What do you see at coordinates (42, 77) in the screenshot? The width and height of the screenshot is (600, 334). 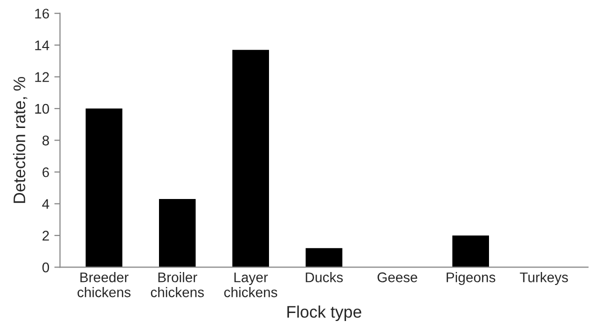 I see `y-tick-label: 12` at bounding box center [42, 77].